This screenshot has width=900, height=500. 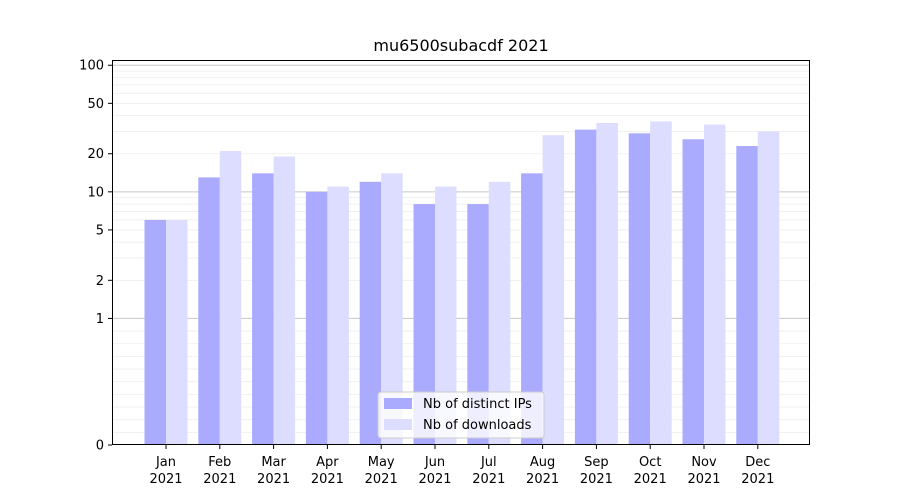 What do you see at coordinates (757, 462) in the screenshot?
I see `x-tick-label-month: Dec` at bounding box center [757, 462].